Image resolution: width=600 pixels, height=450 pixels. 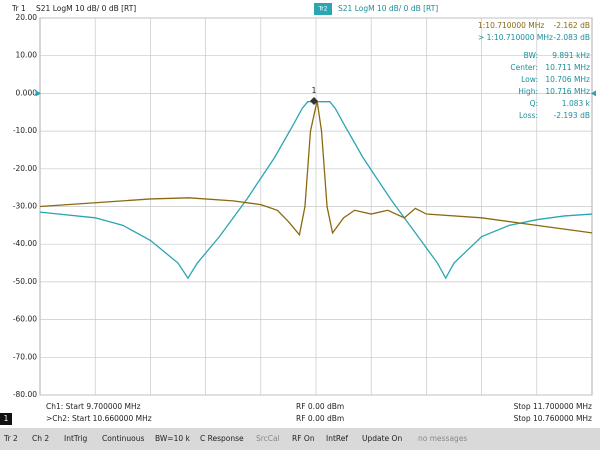 I want to click on readout-value: 1.083 k, so click(x=576, y=103).